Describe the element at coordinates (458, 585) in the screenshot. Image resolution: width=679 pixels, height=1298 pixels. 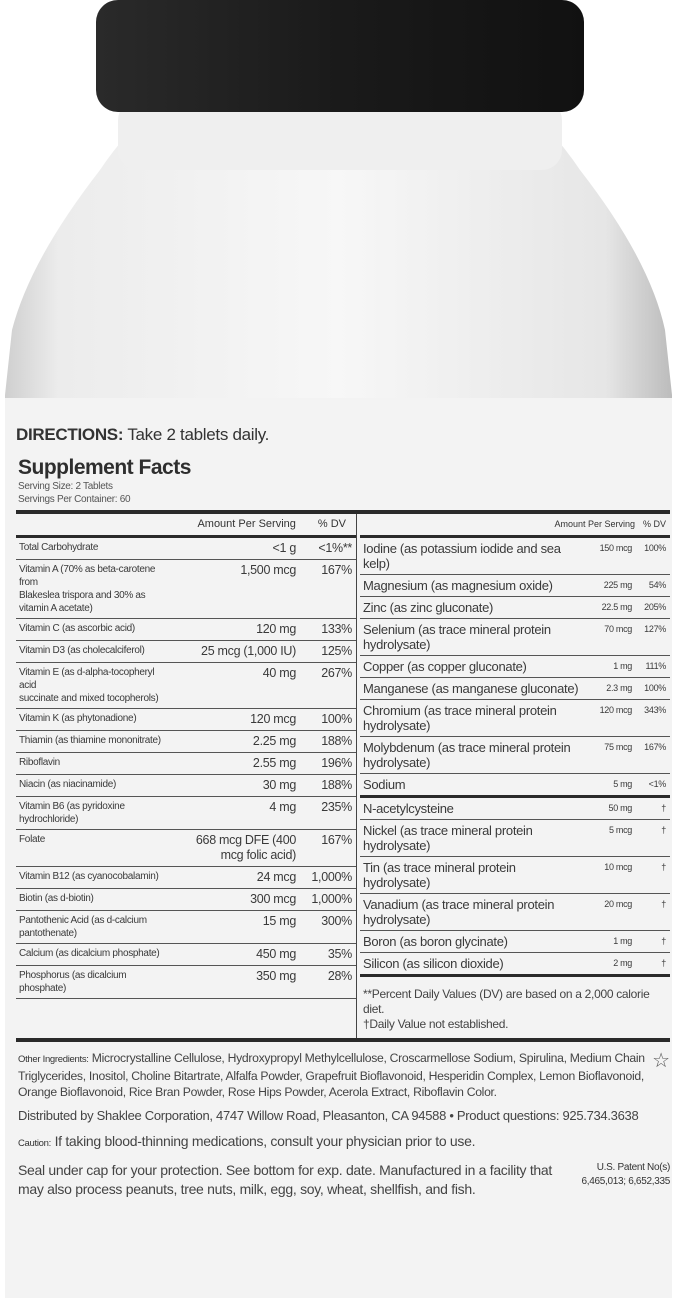
I see `nutrient-name: Magnesium (as magnesium oxide)` at that location.